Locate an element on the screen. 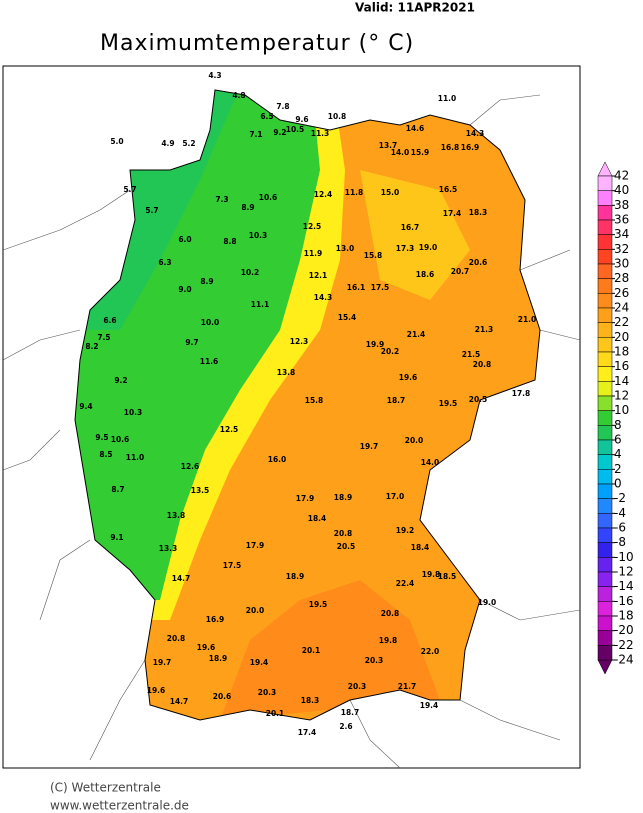 This screenshot has height=813, width=643. station-value: 17.0 is located at coordinates (395, 496).